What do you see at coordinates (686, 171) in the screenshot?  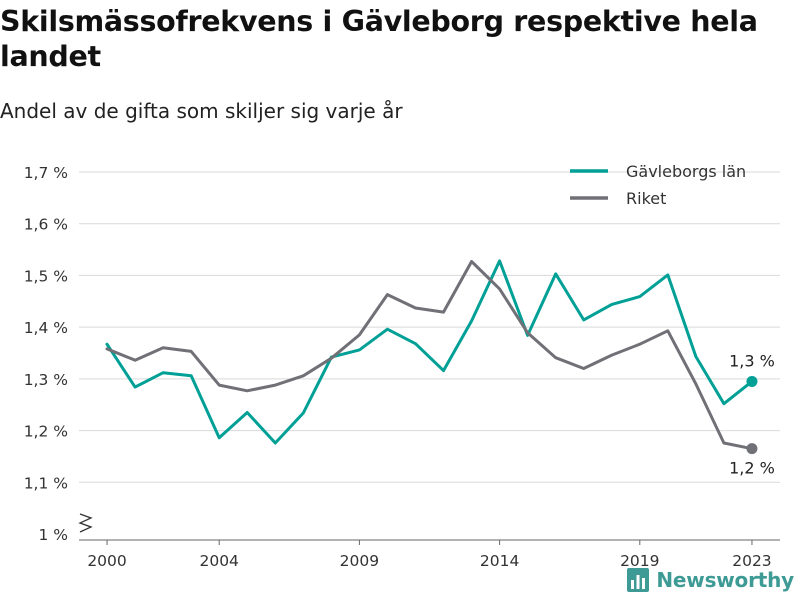 I see `legend-label: Gävleborgs län` at bounding box center [686, 171].